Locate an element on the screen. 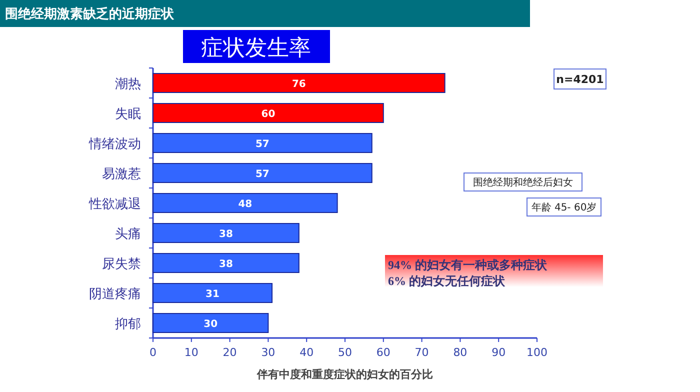 The height and width of the screenshot is (392, 700). y-tick-label: 失眠 is located at coordinates (128, 113).